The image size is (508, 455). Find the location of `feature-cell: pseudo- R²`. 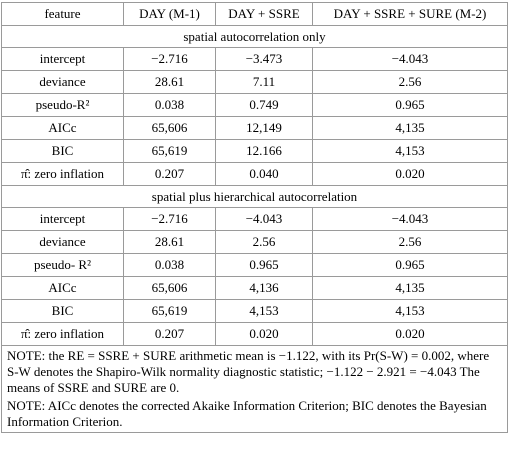

feature-cell: pseudo- R² is located at coordinates (62, 265).